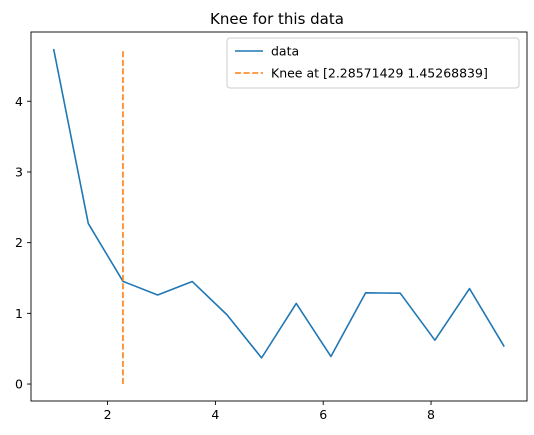 The height and width of the screenshot is (435, 534). I want to click on legend-box, so click(373, 63).